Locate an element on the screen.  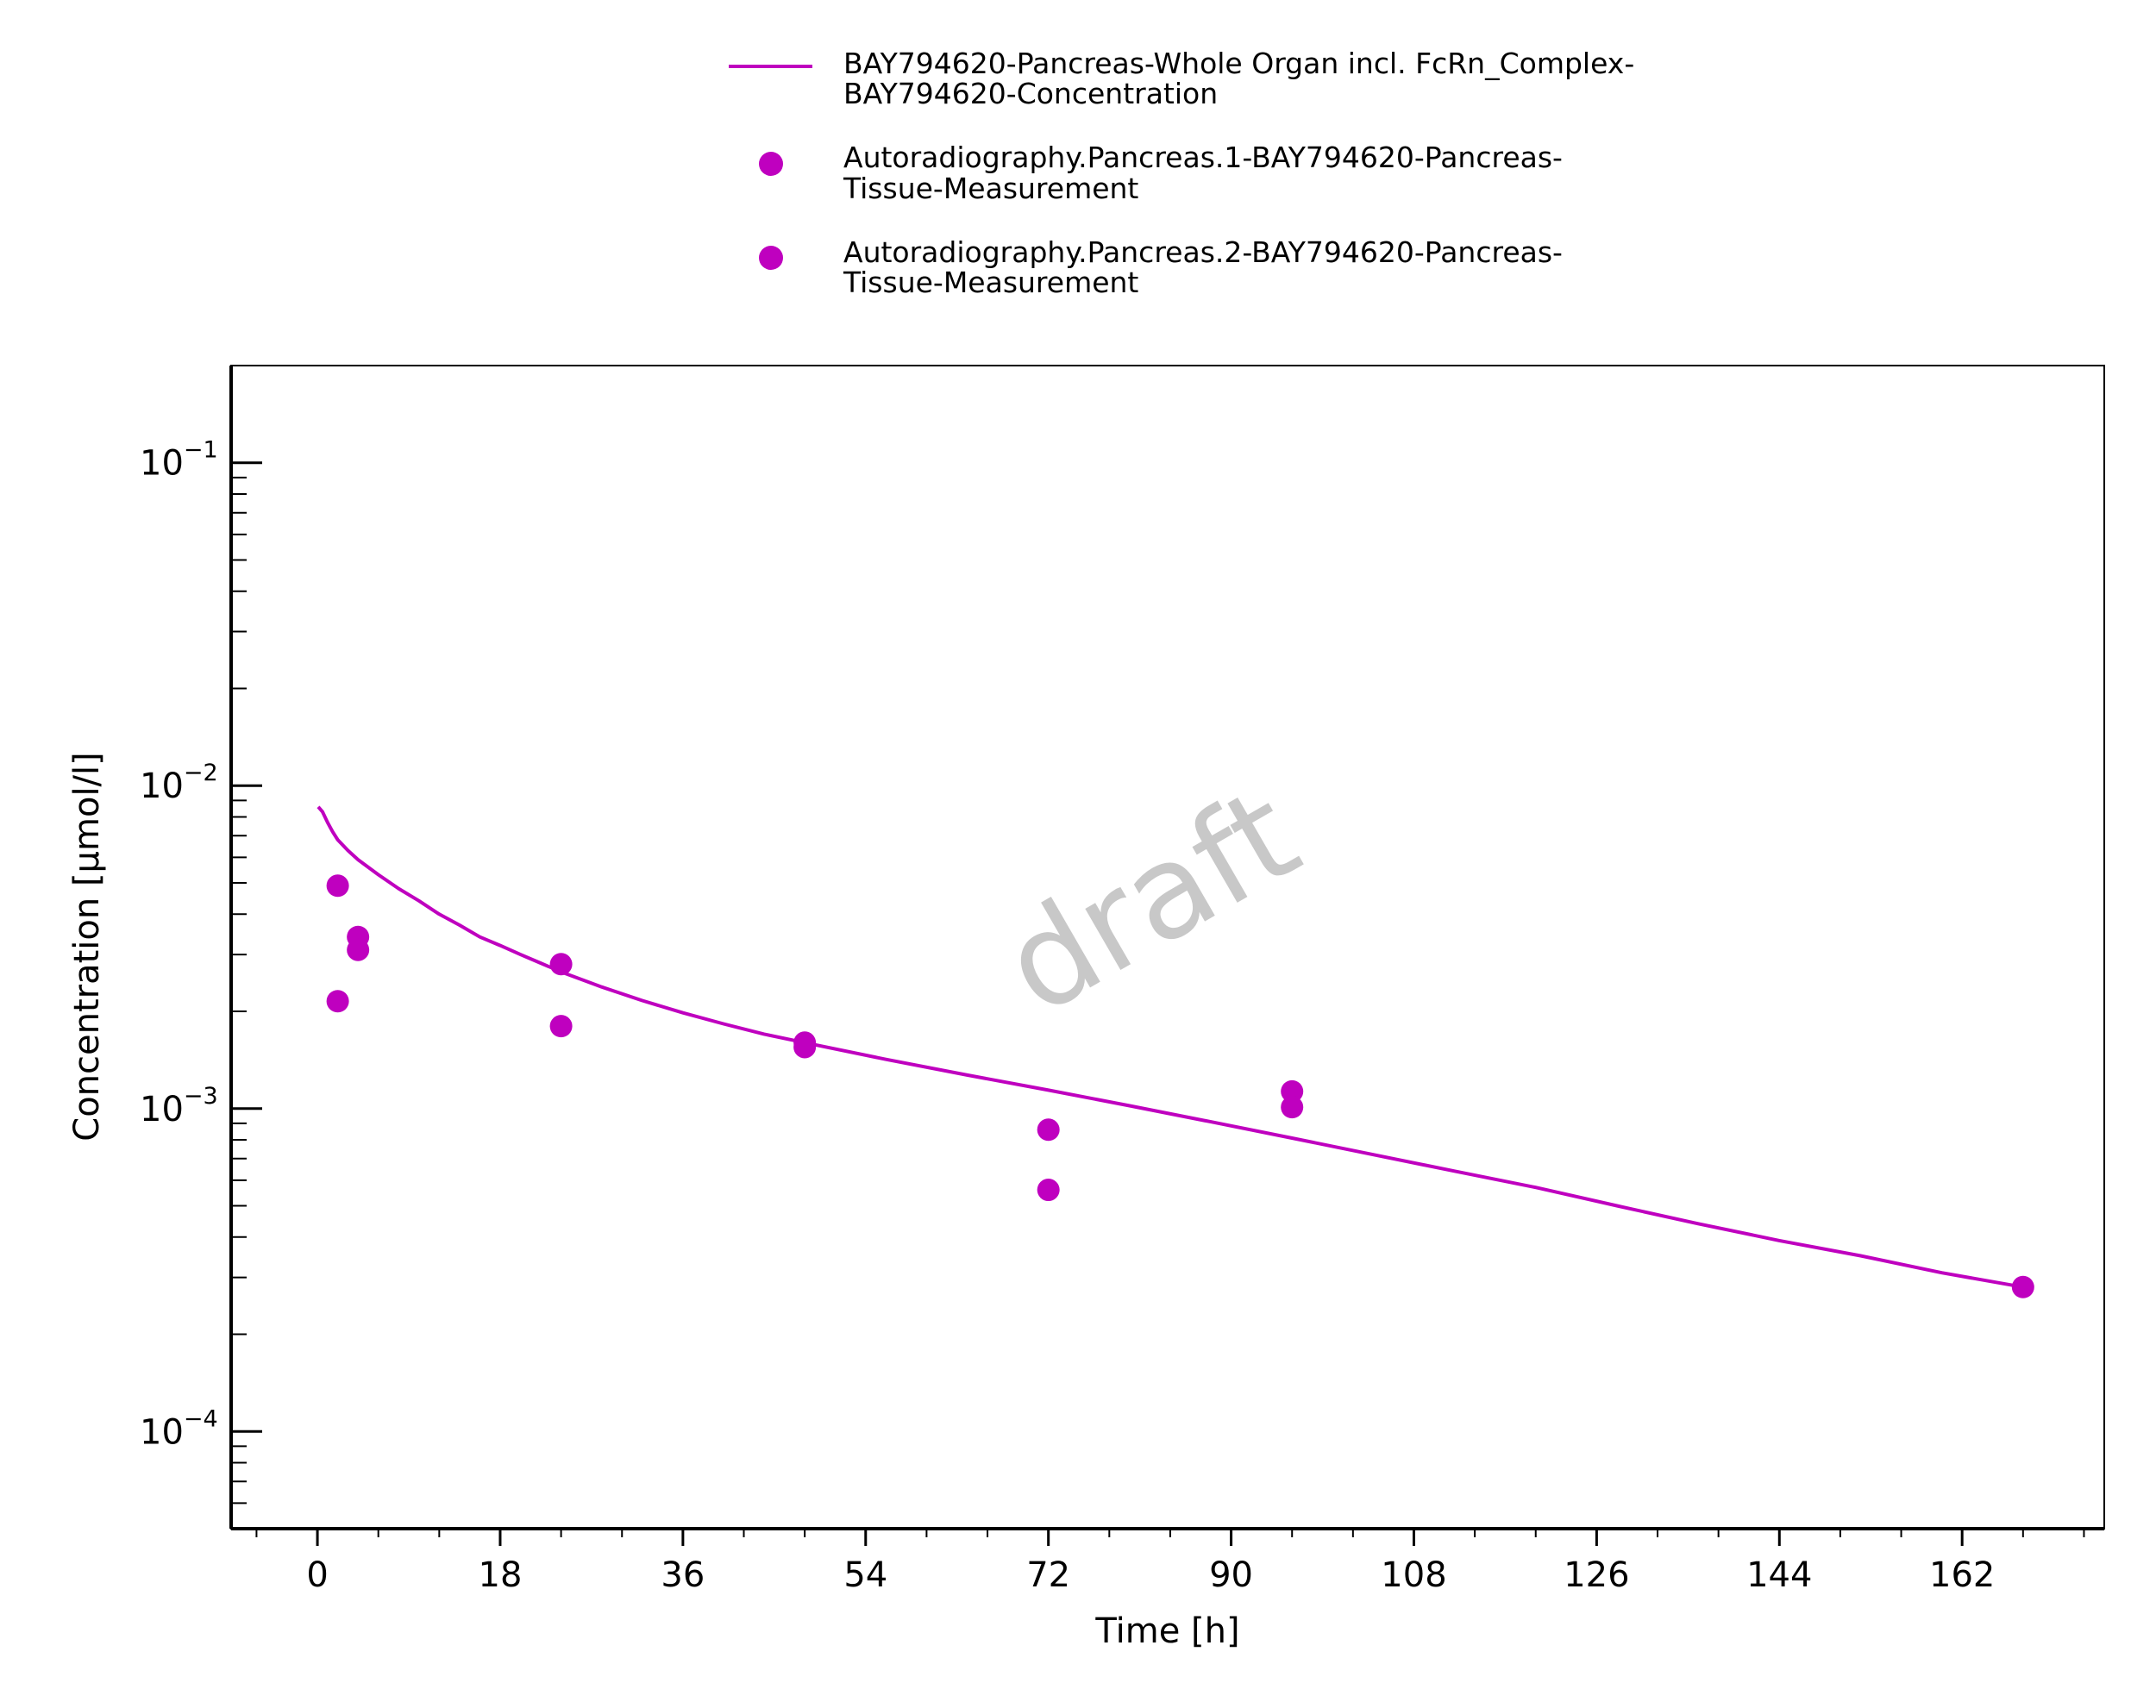
x-tick-label: 108 is located at coordinates (1413, 1575).